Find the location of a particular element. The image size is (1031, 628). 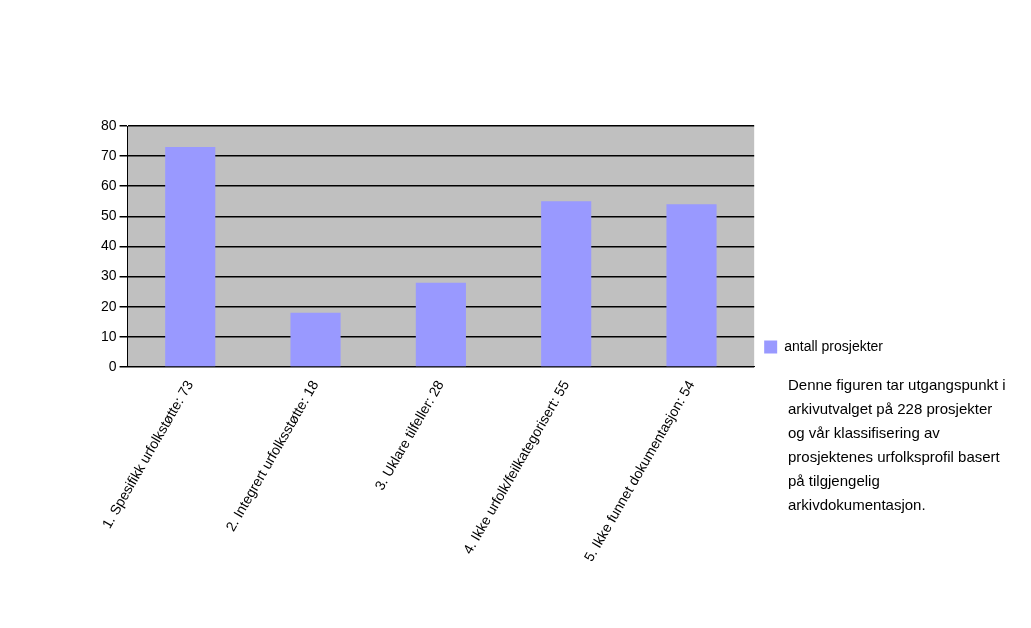

y-tick-label: 20 is located at coordinates (108, 305).